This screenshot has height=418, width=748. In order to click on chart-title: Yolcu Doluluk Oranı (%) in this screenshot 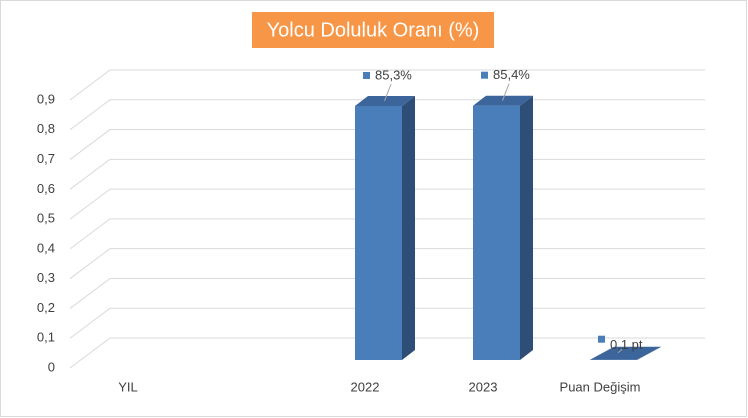, I will do `click(373, 30)`.